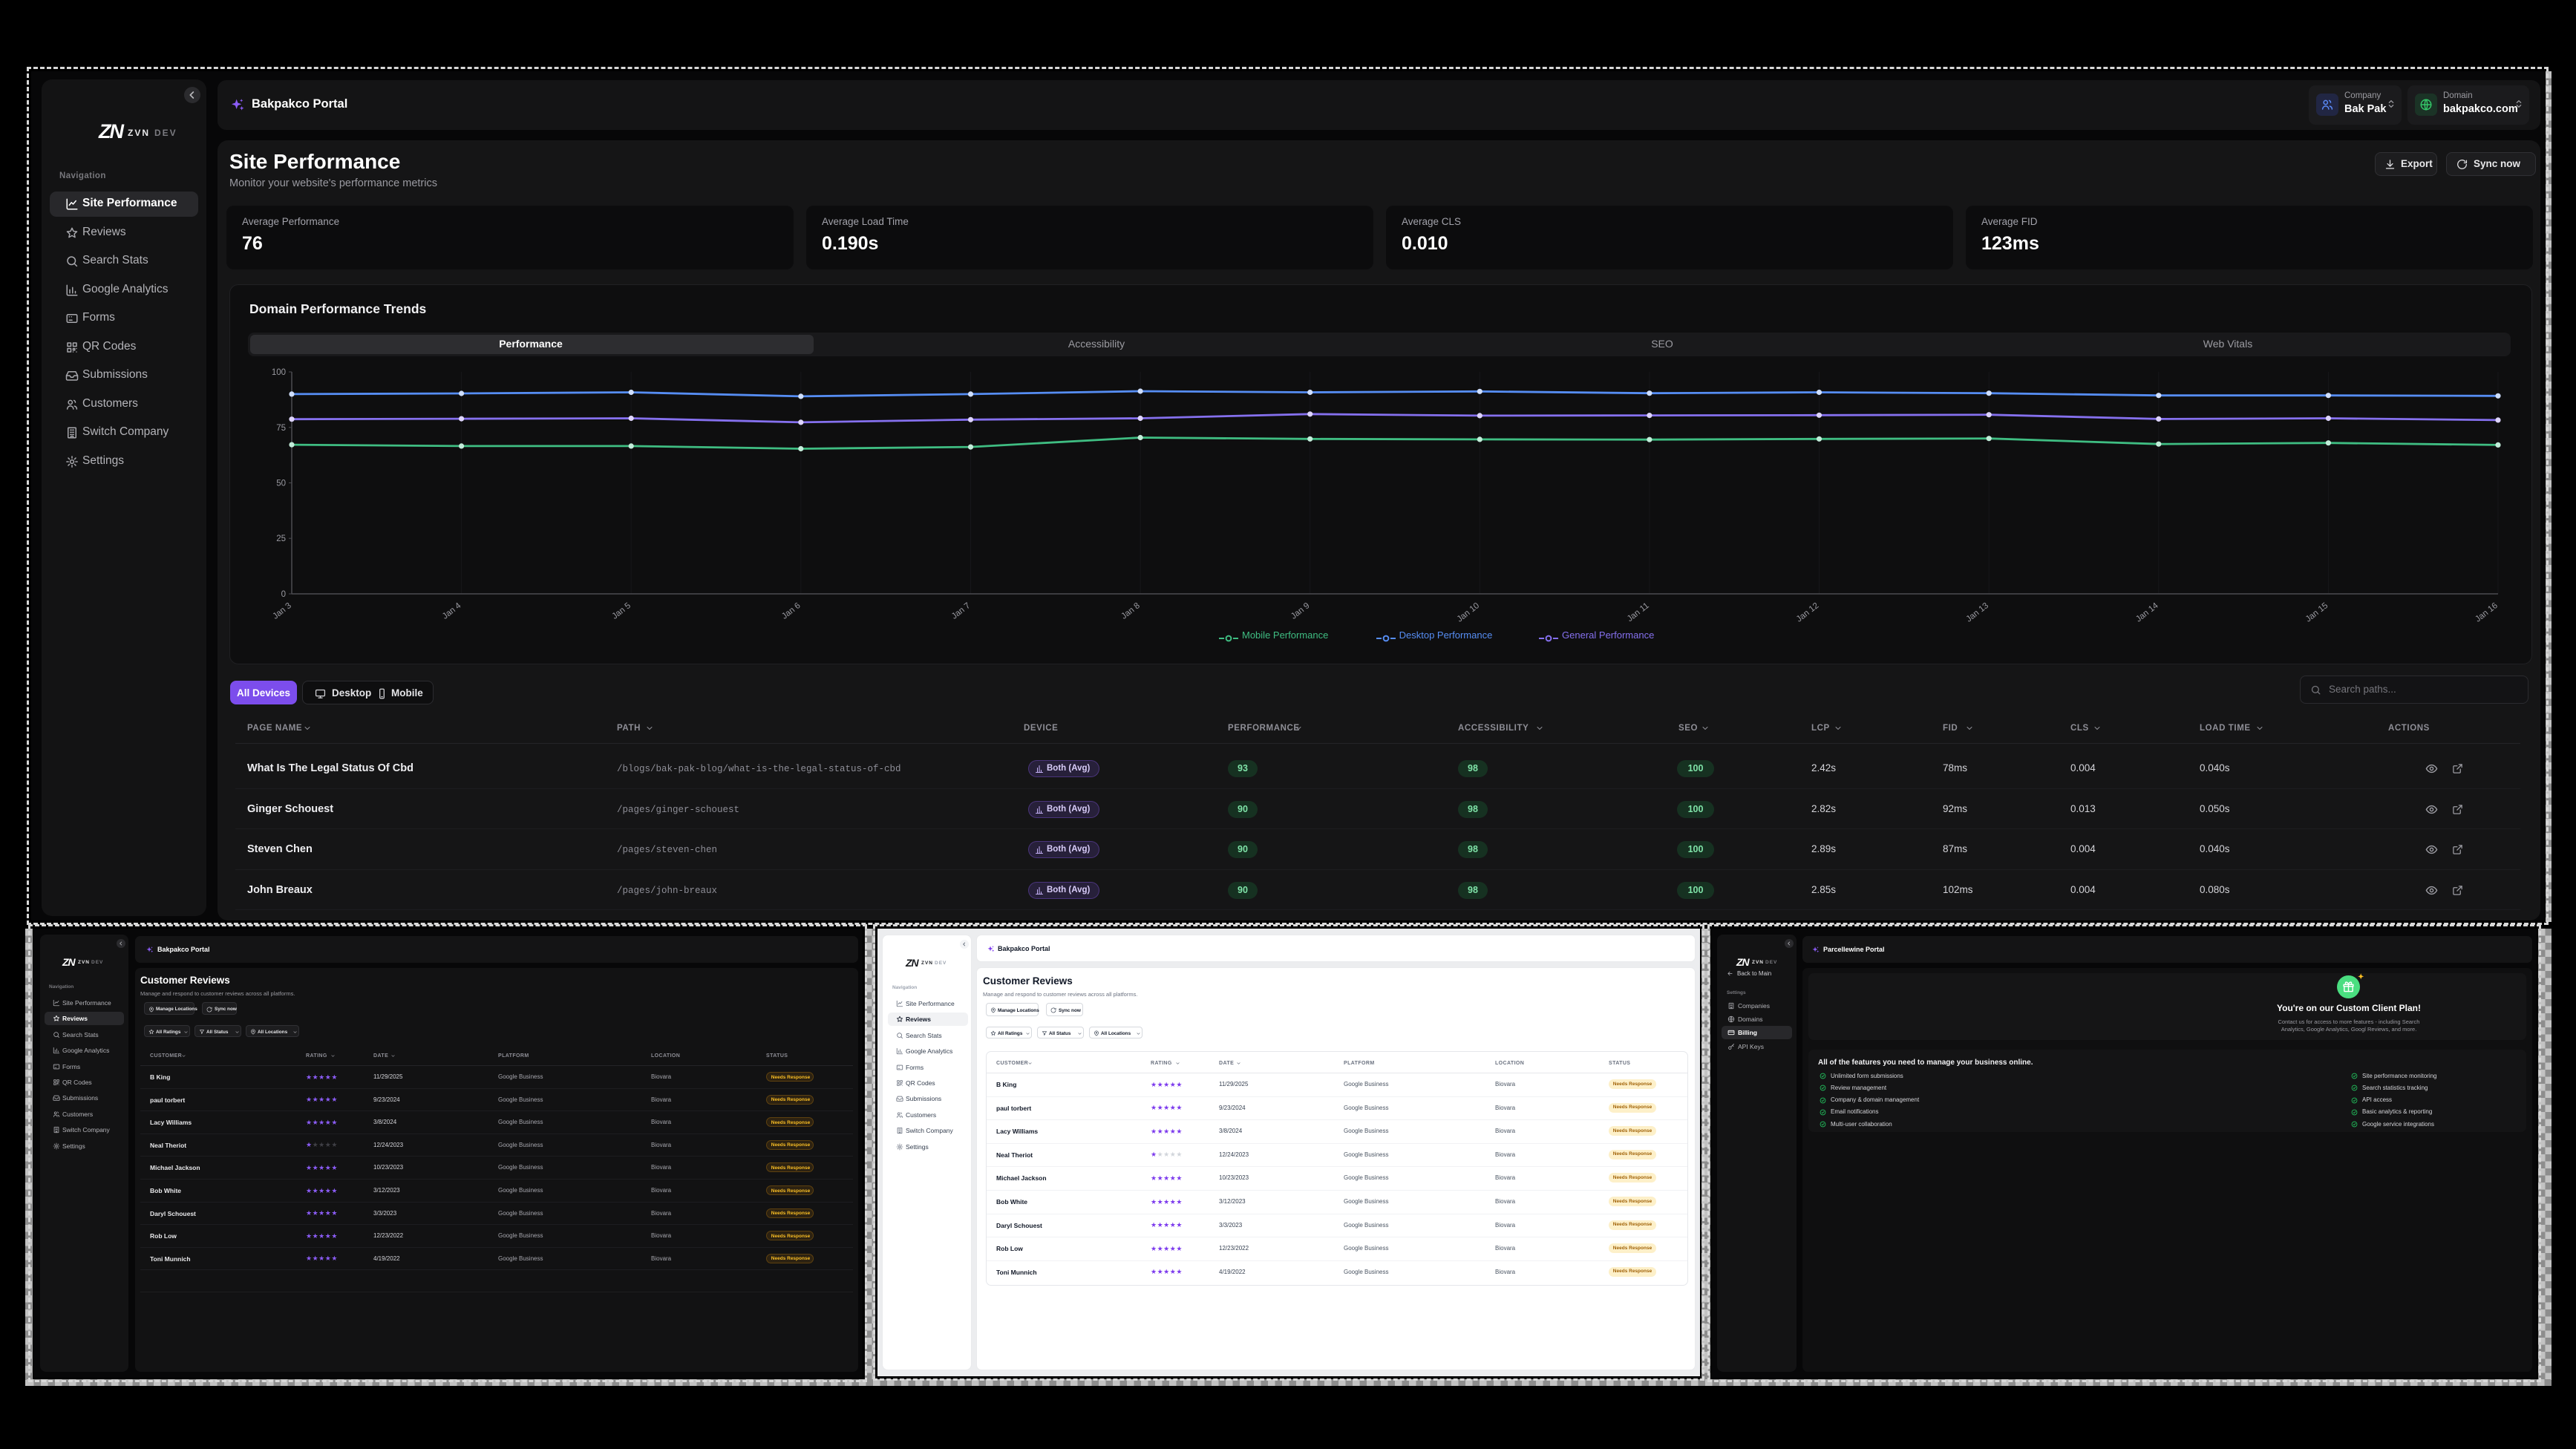 The image size is (2576, 1449). What do you see at coordinates (1638, 612) in the screenshot?
I see `svg-text: Jan 11` at bounding box center [1638, 612].